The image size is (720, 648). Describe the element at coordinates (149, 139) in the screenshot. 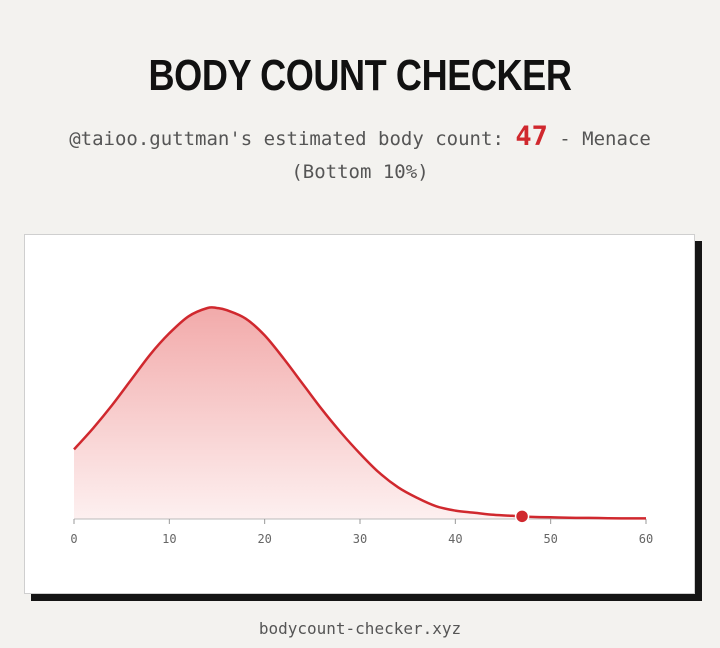

I see `username: @taioo.guttman` at that location.